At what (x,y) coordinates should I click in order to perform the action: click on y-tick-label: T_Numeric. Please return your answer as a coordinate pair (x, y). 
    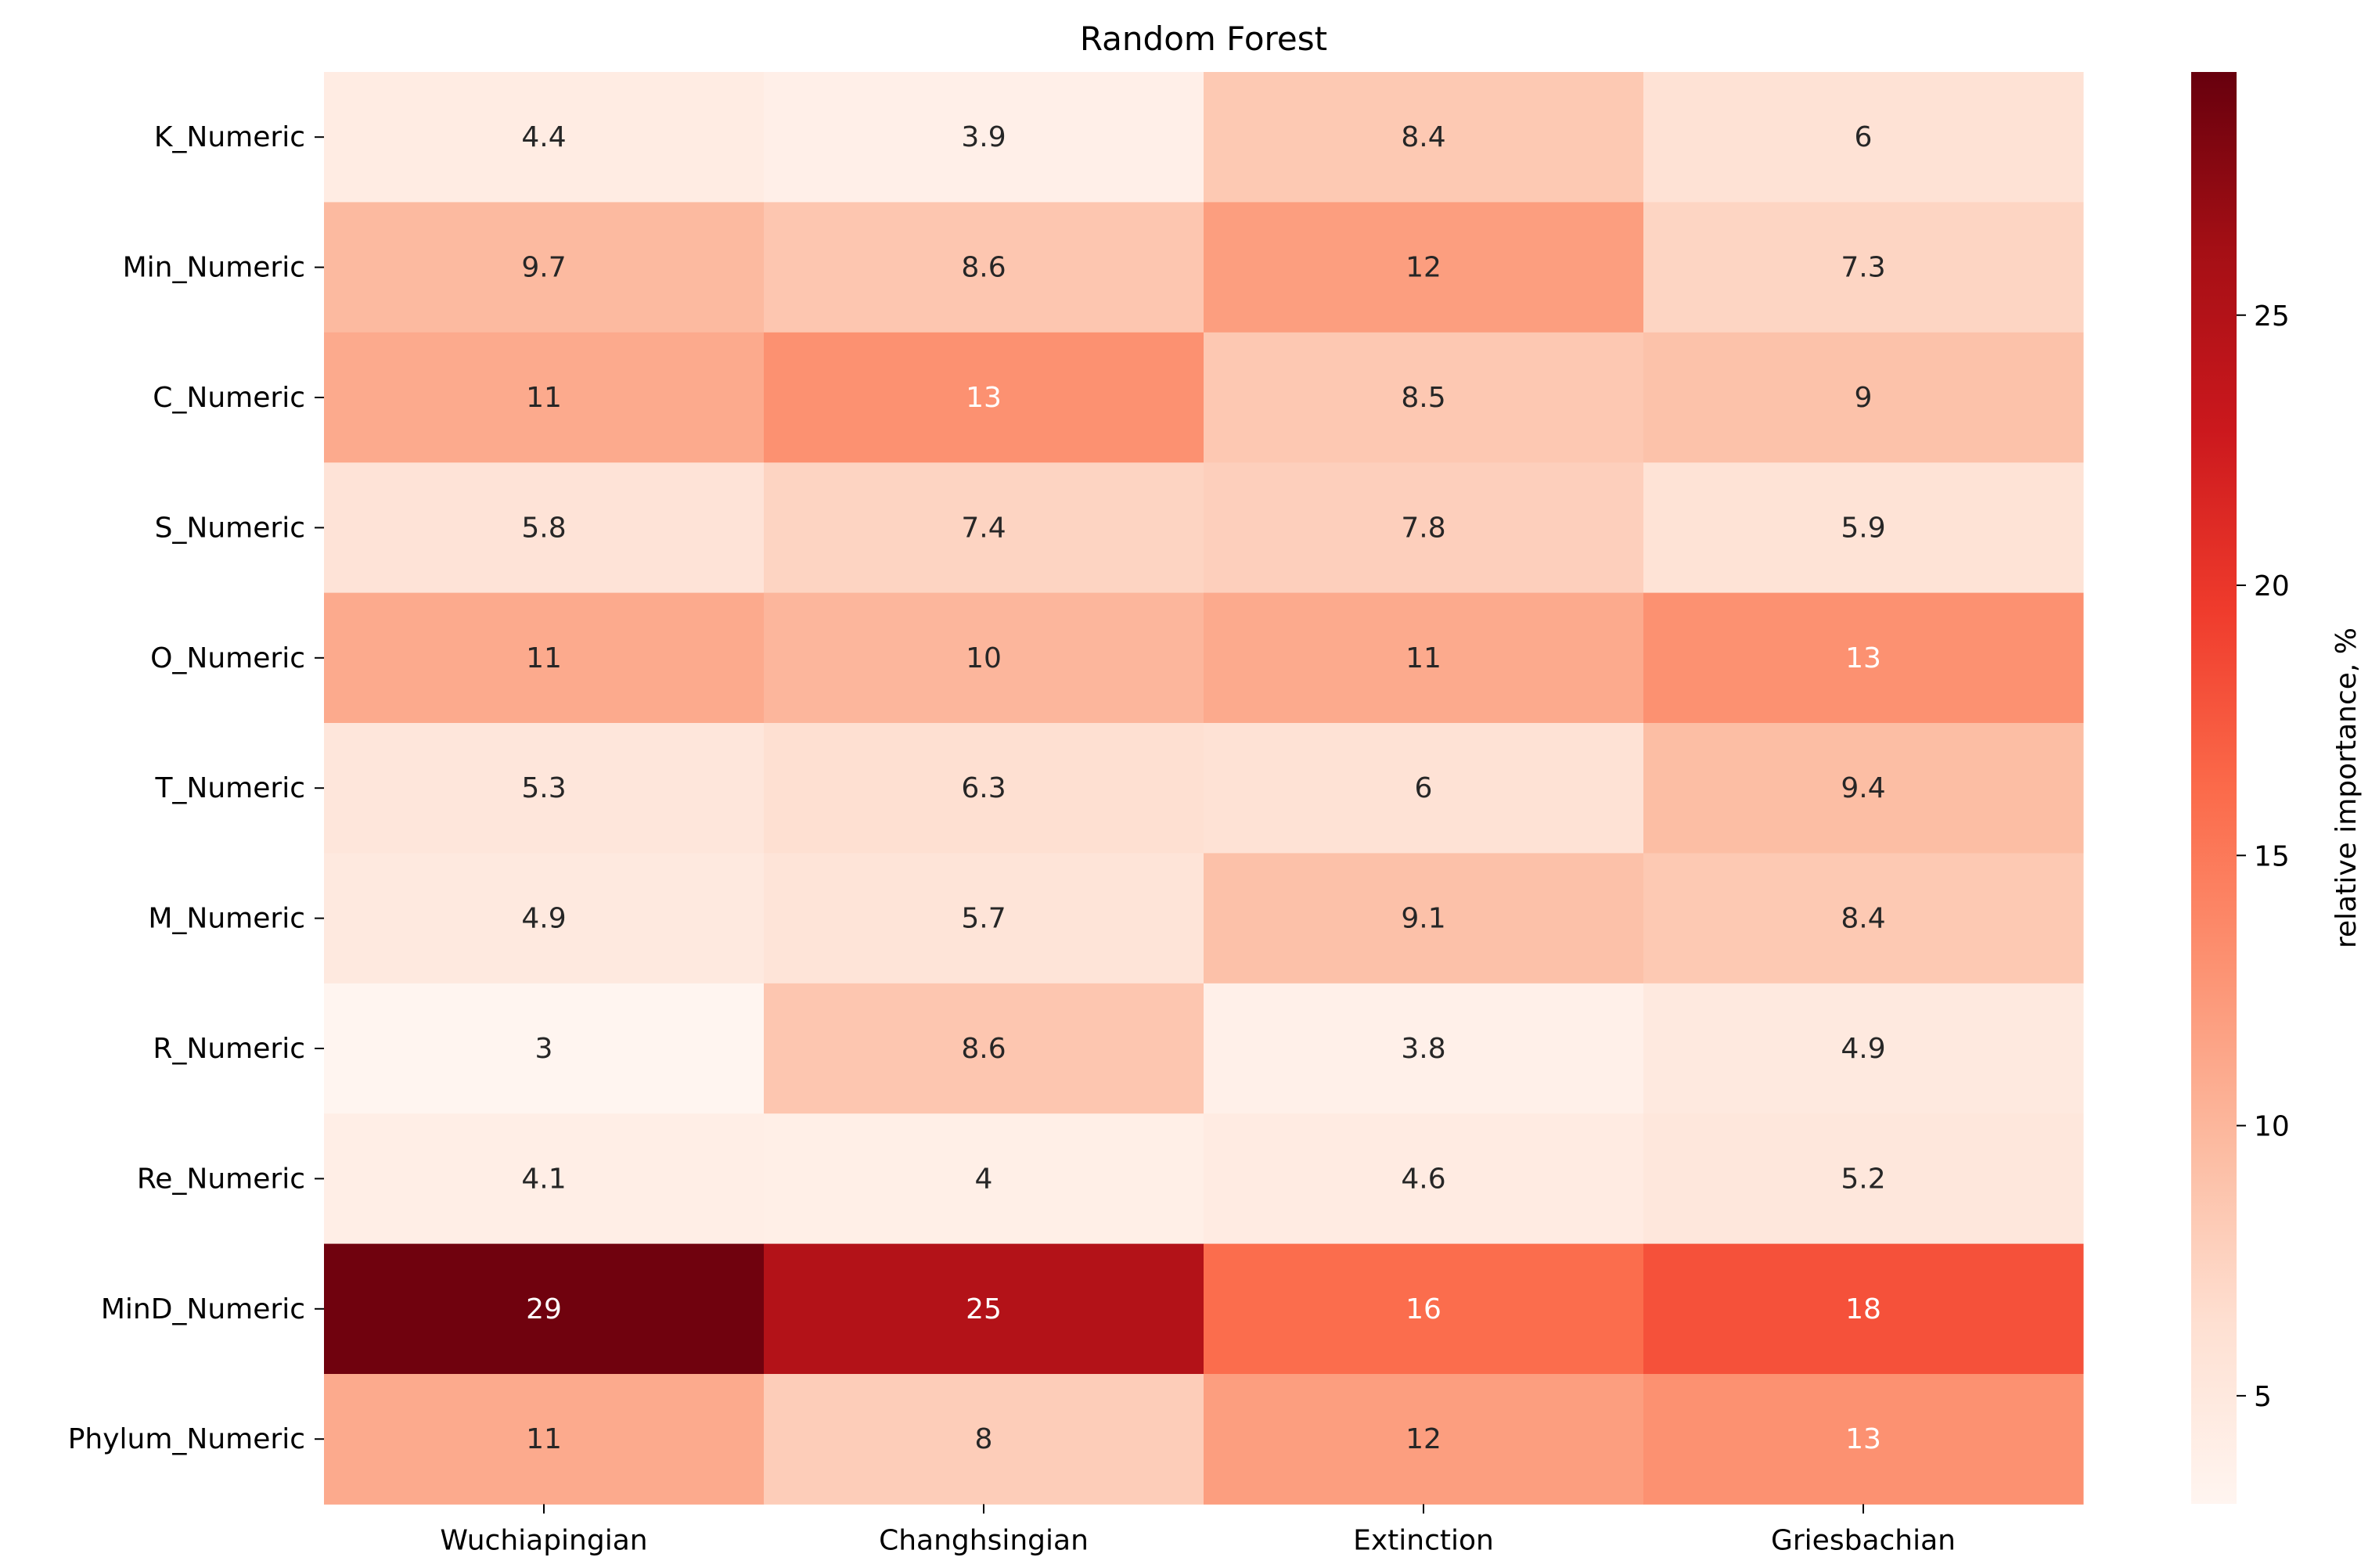
    Looking at the image, I should click on (229, 788).